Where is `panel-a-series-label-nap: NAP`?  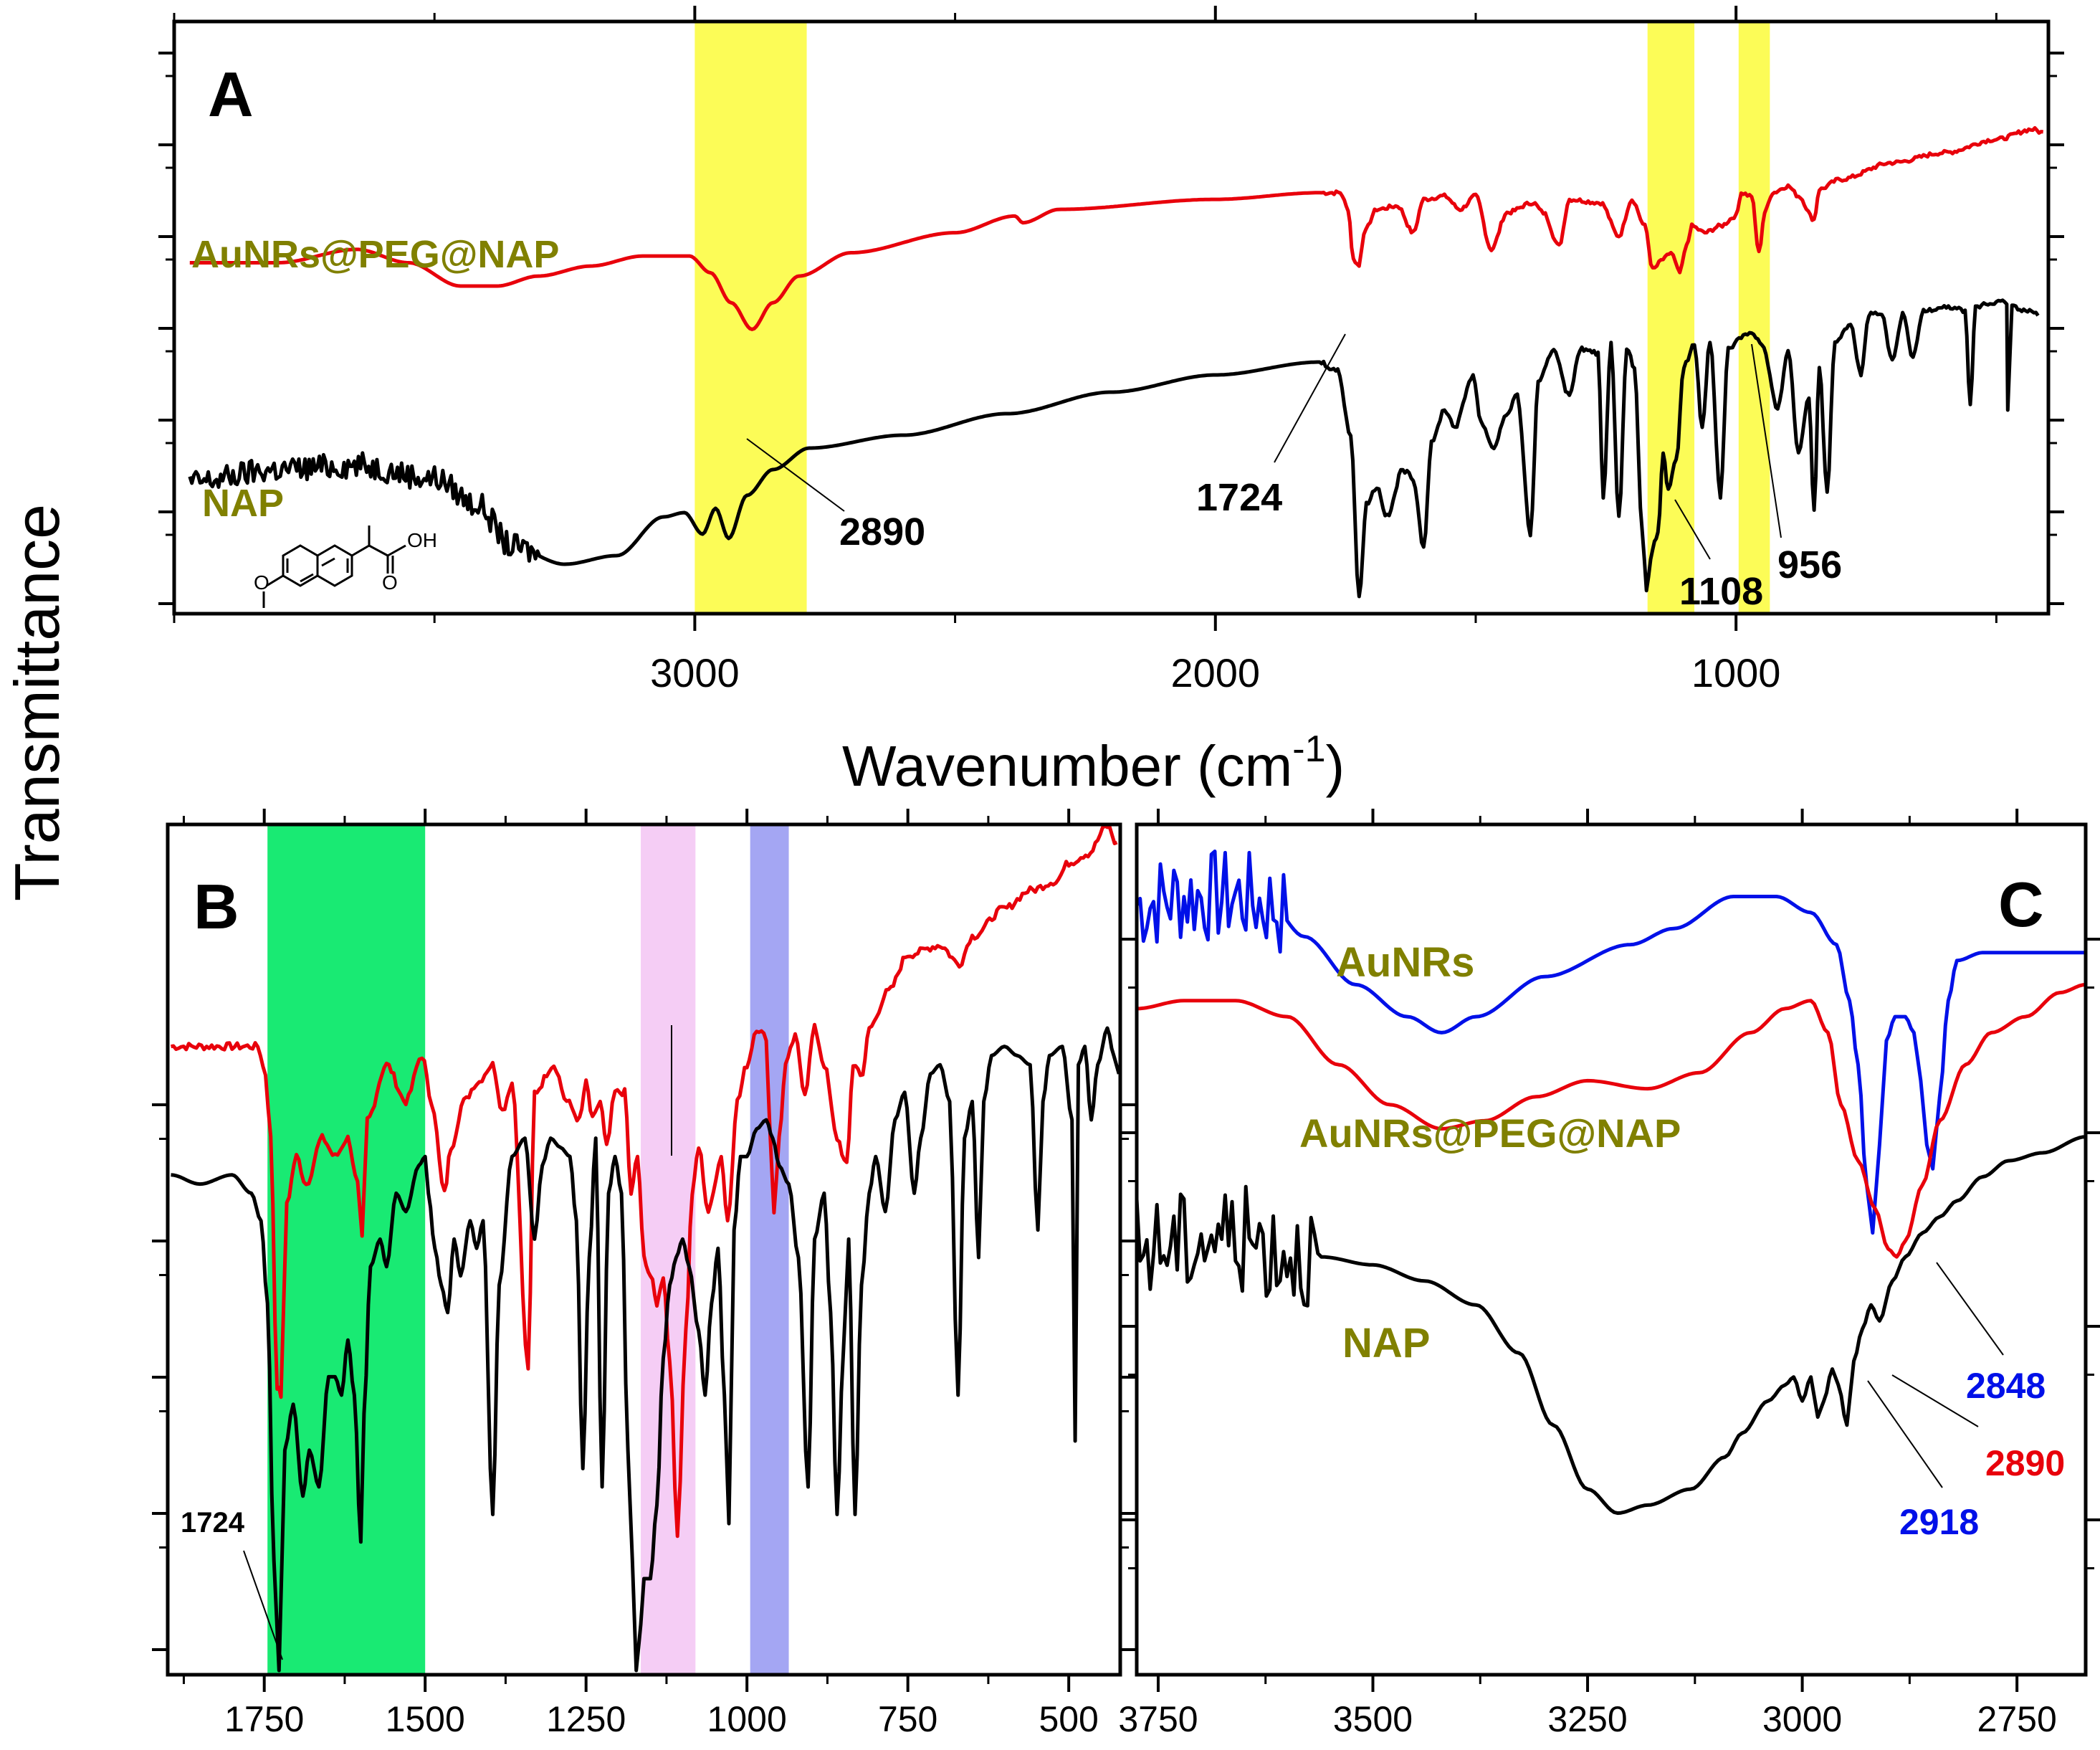 panel-a-series-label-nap: NAP is located at coordinates (243, 503).